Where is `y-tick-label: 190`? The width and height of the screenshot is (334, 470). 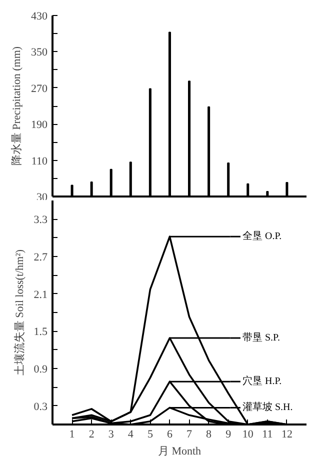
y-tick-label: 190 is located at coordinates (39, 125).